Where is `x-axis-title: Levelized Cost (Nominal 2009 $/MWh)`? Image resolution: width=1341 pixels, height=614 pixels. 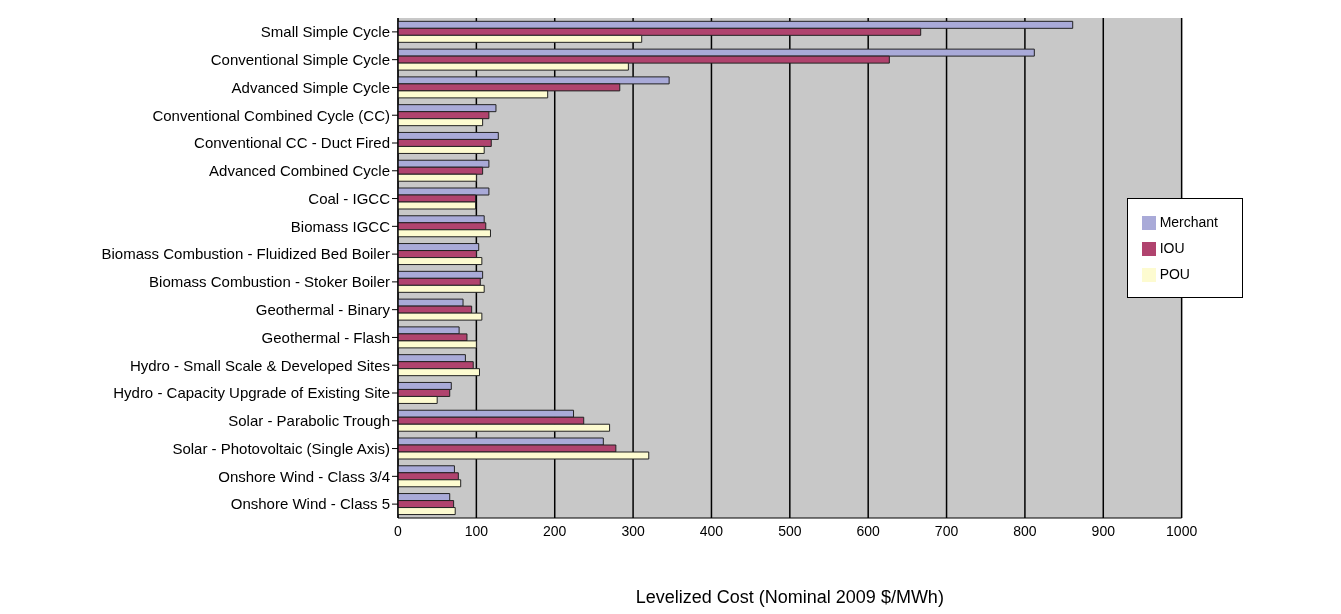 x-axis-title: Levelized Cost (Nominal 2009 $/MWh) is located at coordinates (789, 597).